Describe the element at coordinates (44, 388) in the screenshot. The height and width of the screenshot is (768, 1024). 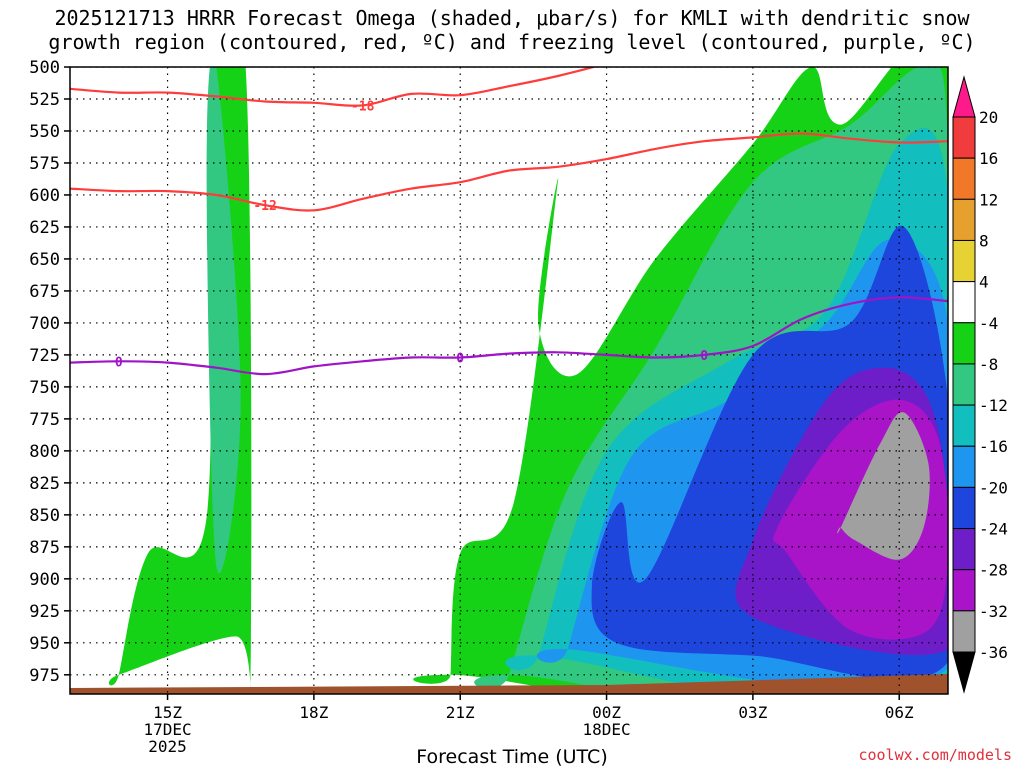
I see `y-tick-label: 750` at that location.